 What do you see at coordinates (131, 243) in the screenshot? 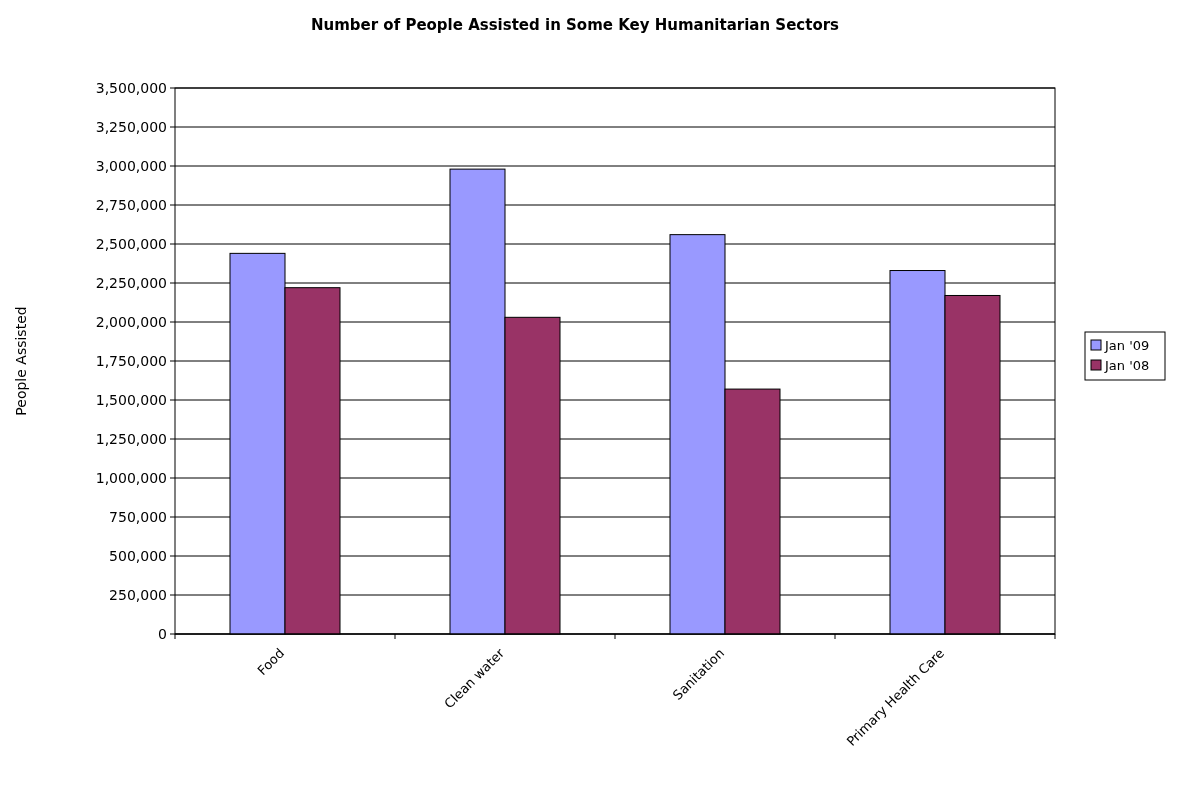
I see `y-tick-label: 2,500,000` at bounding box center [131, 243].